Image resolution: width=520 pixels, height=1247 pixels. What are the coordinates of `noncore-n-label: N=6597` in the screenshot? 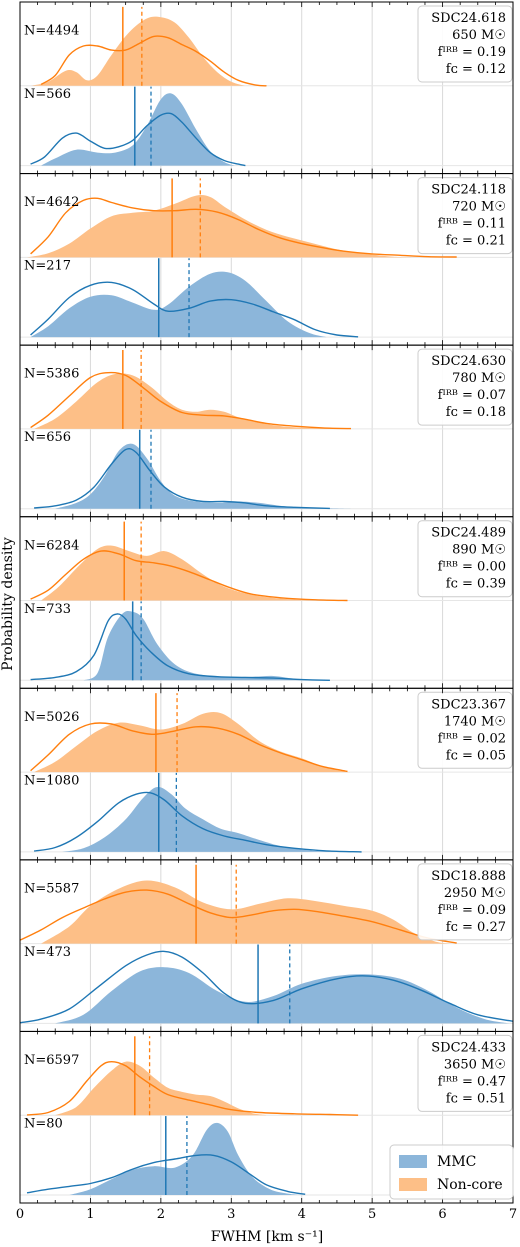 It's located at (51, 1060).